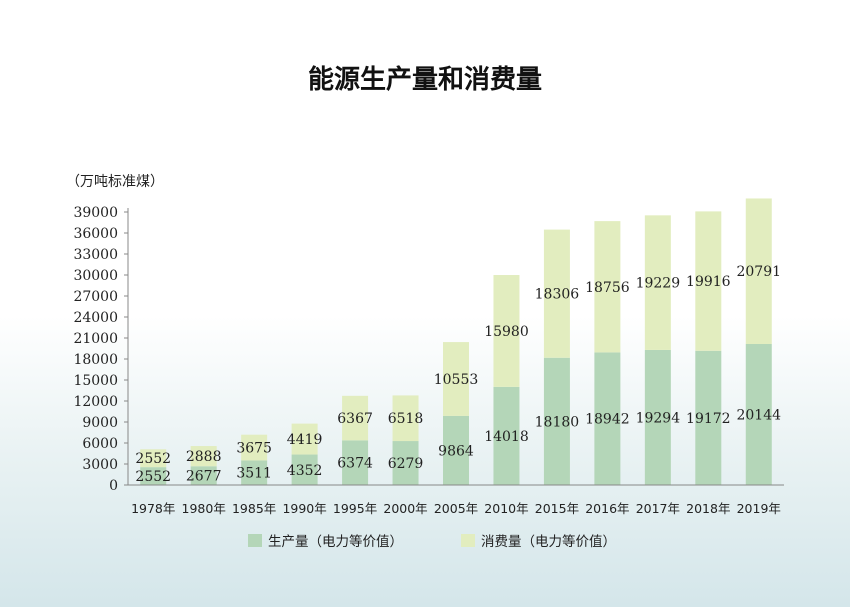 This screenshot has height=607, width=850. What do you see at coordinates (95, 402) in the screenshot?
I see `y-tick-label: 12000` at bounding box center [95, 402].